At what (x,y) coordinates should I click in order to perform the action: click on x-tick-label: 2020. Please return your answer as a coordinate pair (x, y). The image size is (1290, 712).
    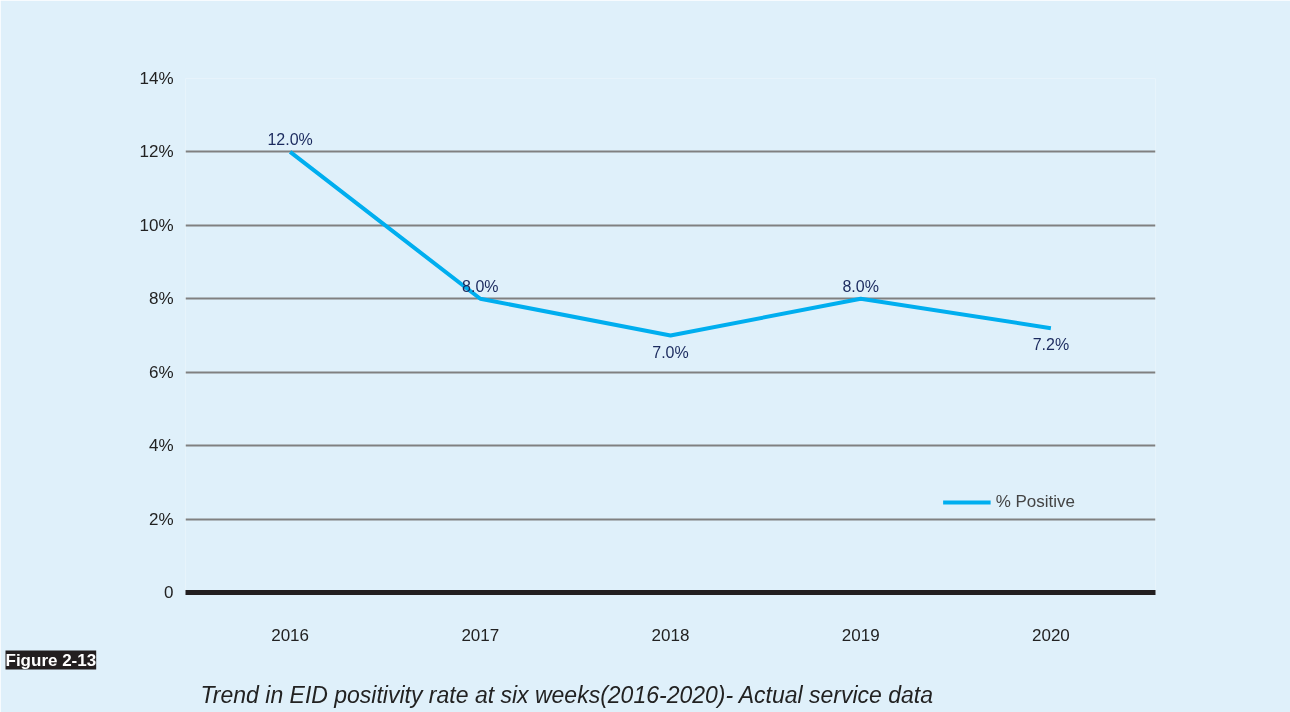
    Looking at the image, I should click on (1050, 635).